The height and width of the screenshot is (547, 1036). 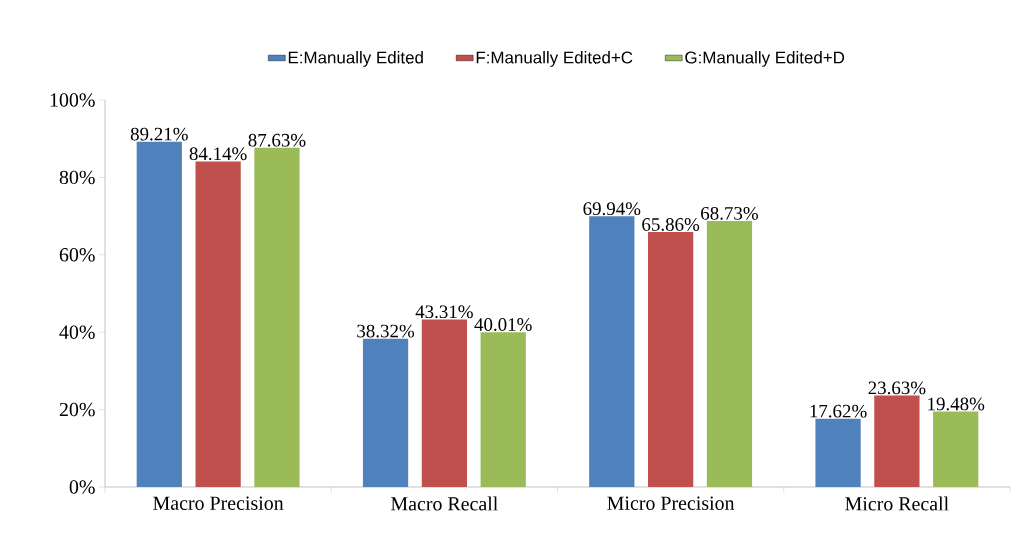 I want to click on data-label: 65.86%, so click(x=671, y=224).